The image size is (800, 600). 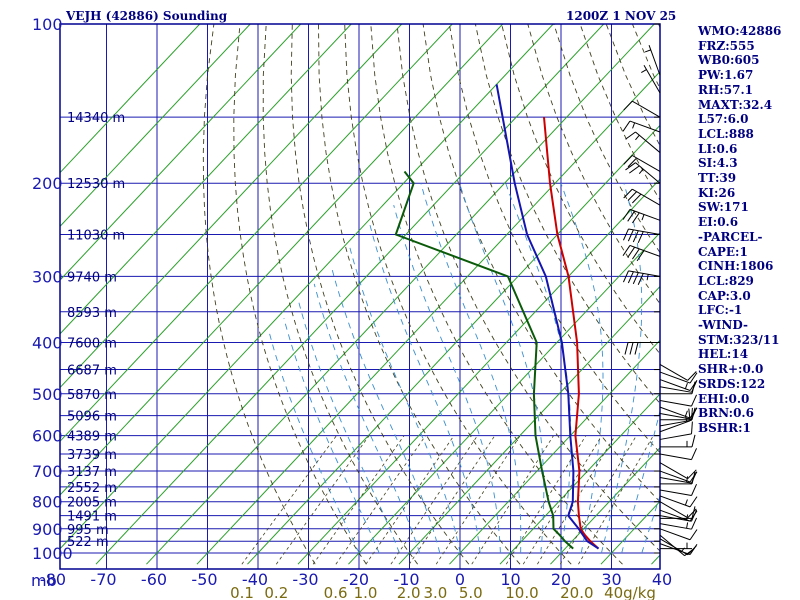 What do you see at coordinates (47, 436) in the screenshot?
I see `pressure-tick-label: 600` at bounding box center [47, 436].